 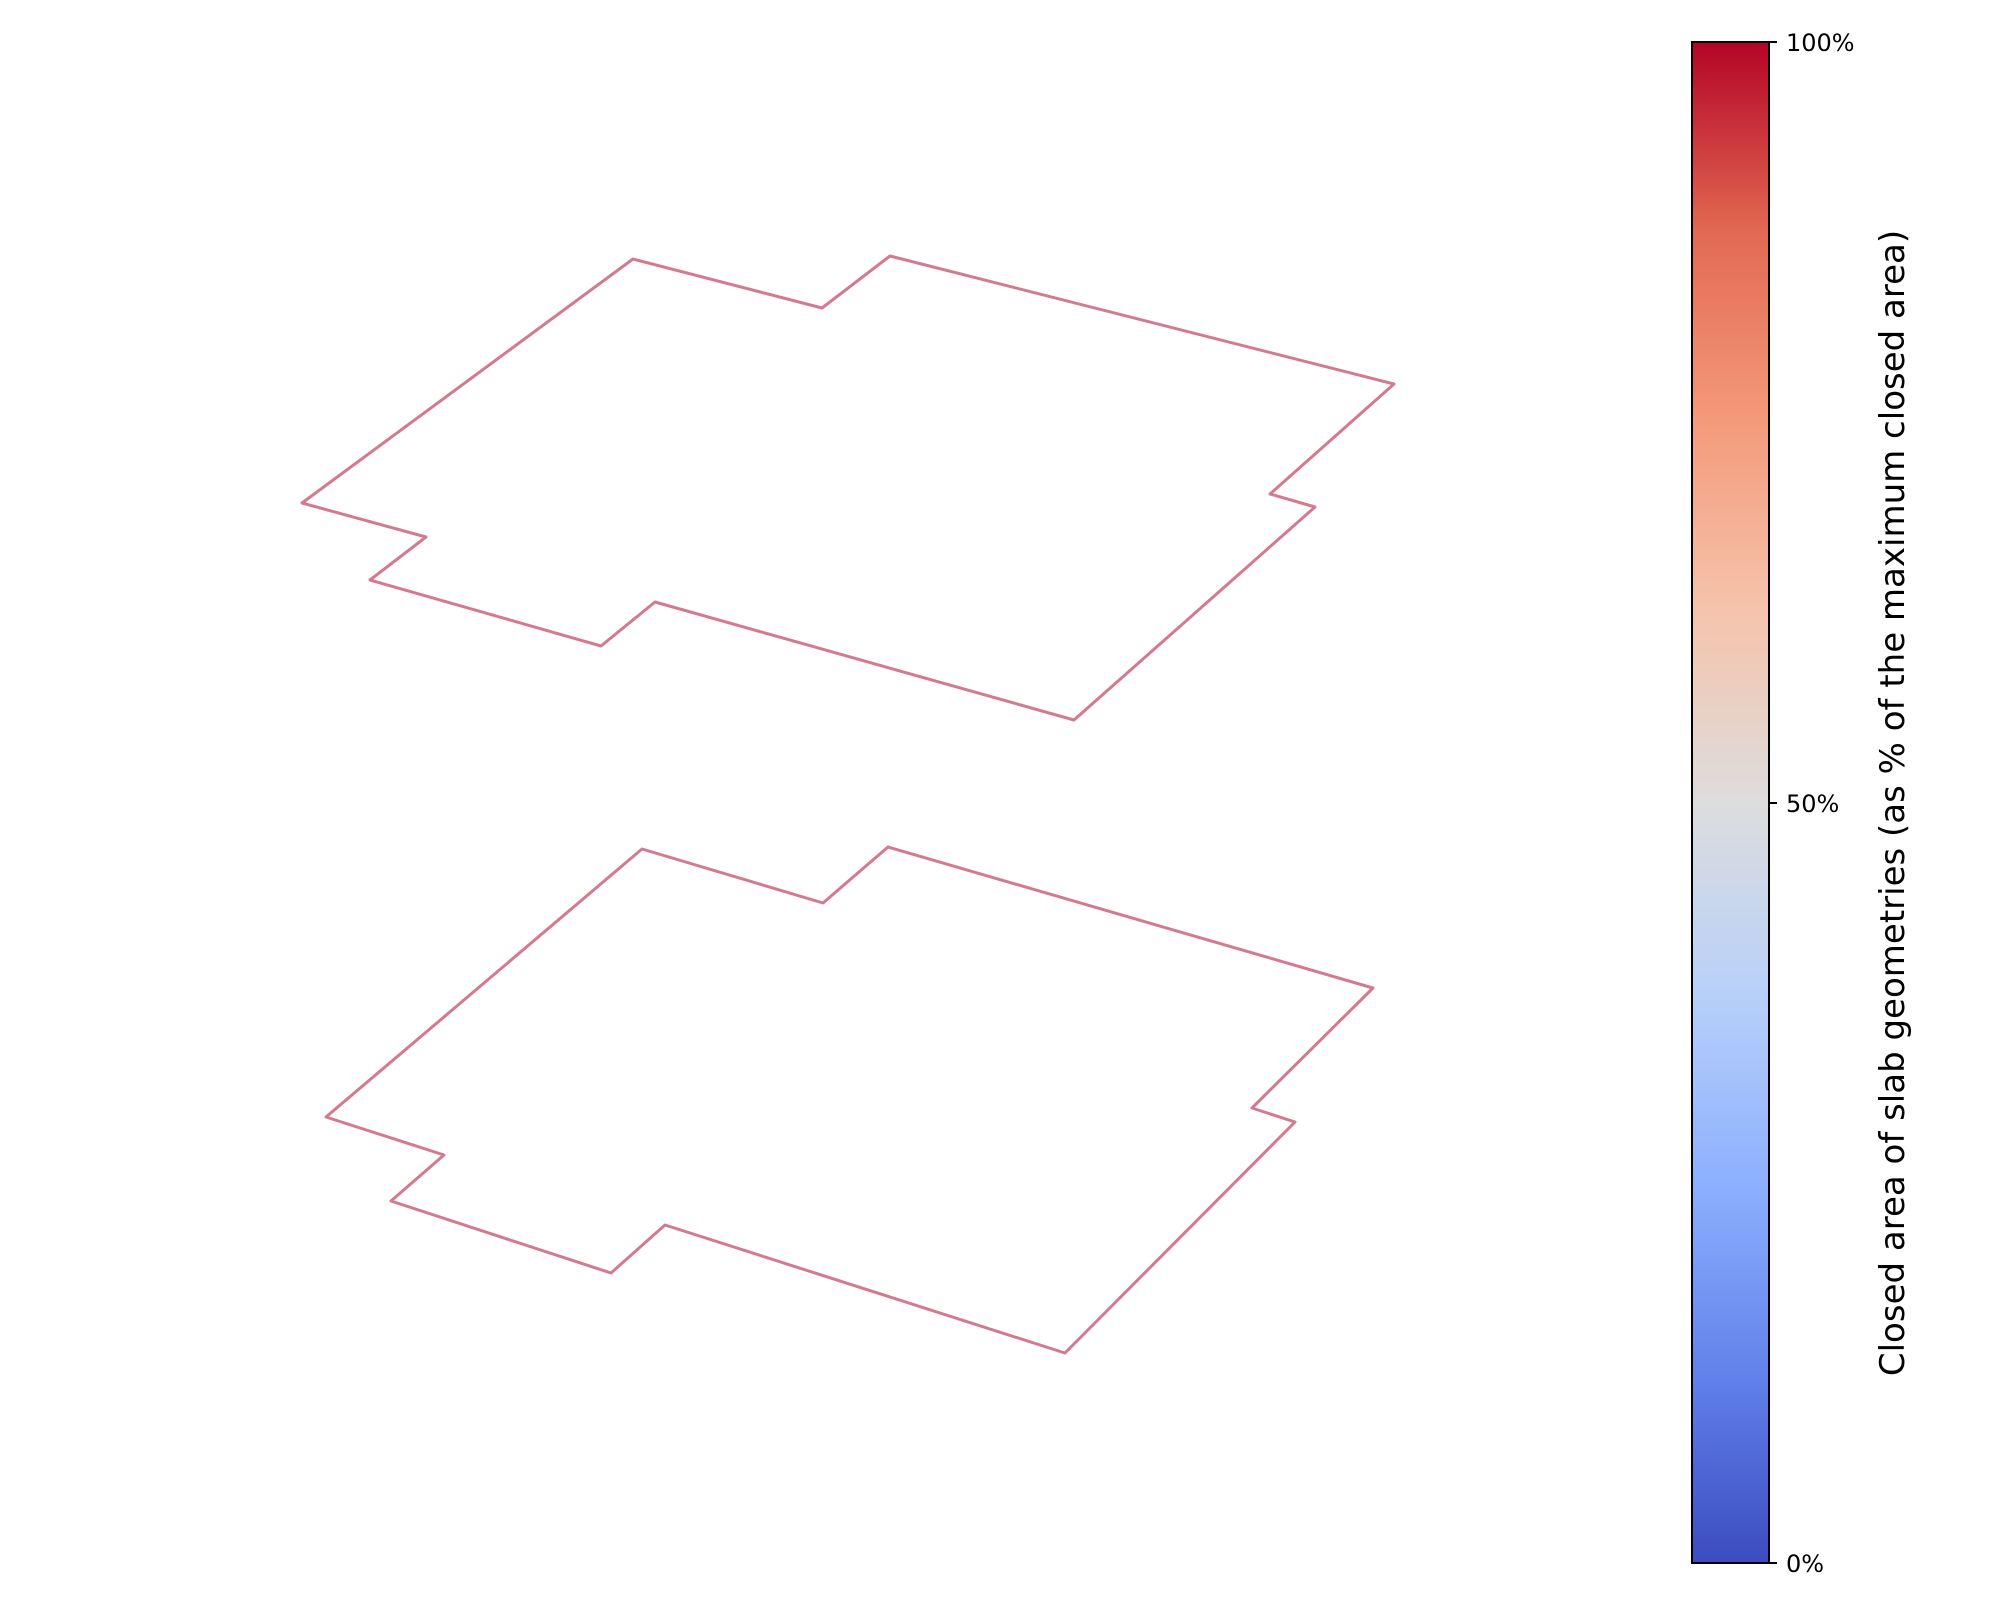 I want to click on colorbar-mid-label: 50%, so click(x=1812, y=804).